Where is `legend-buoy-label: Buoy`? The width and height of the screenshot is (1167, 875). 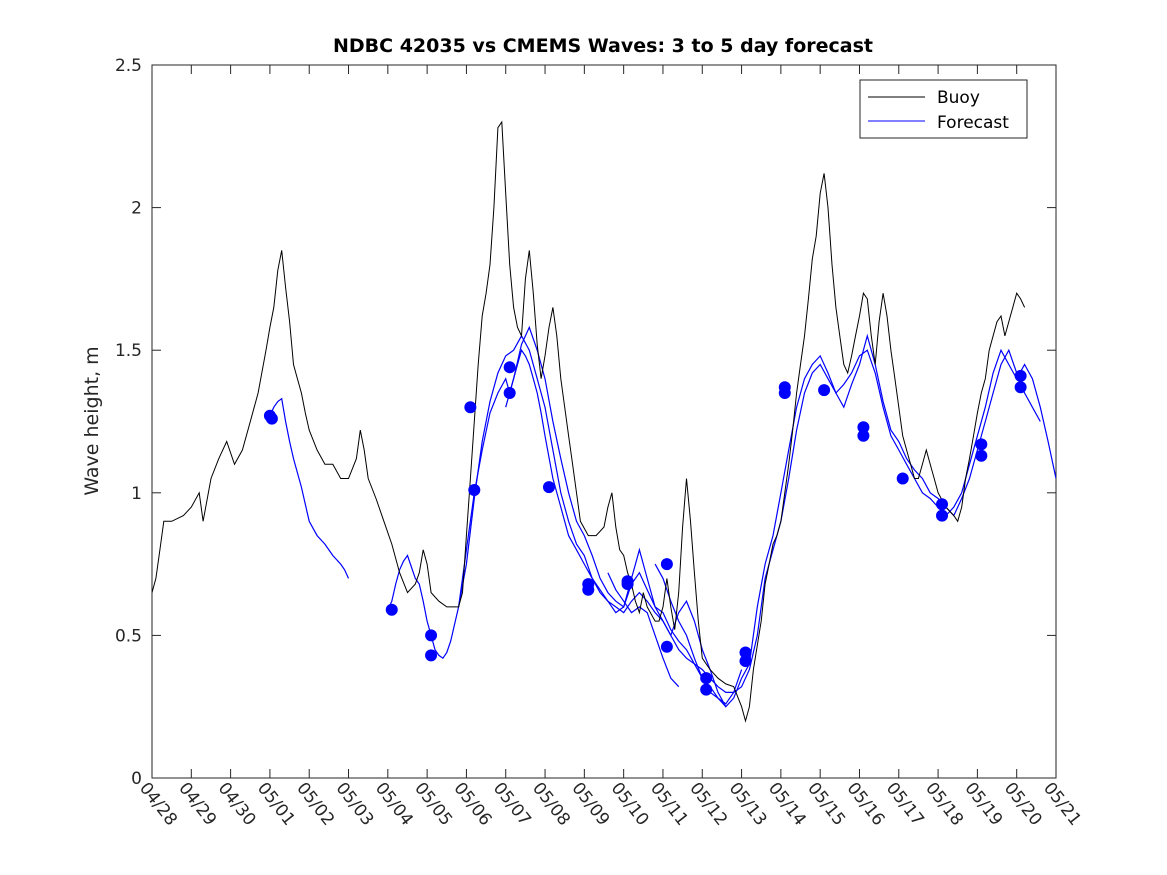
legend-buoy-label: Buoy is located at coordinates (958, 98).